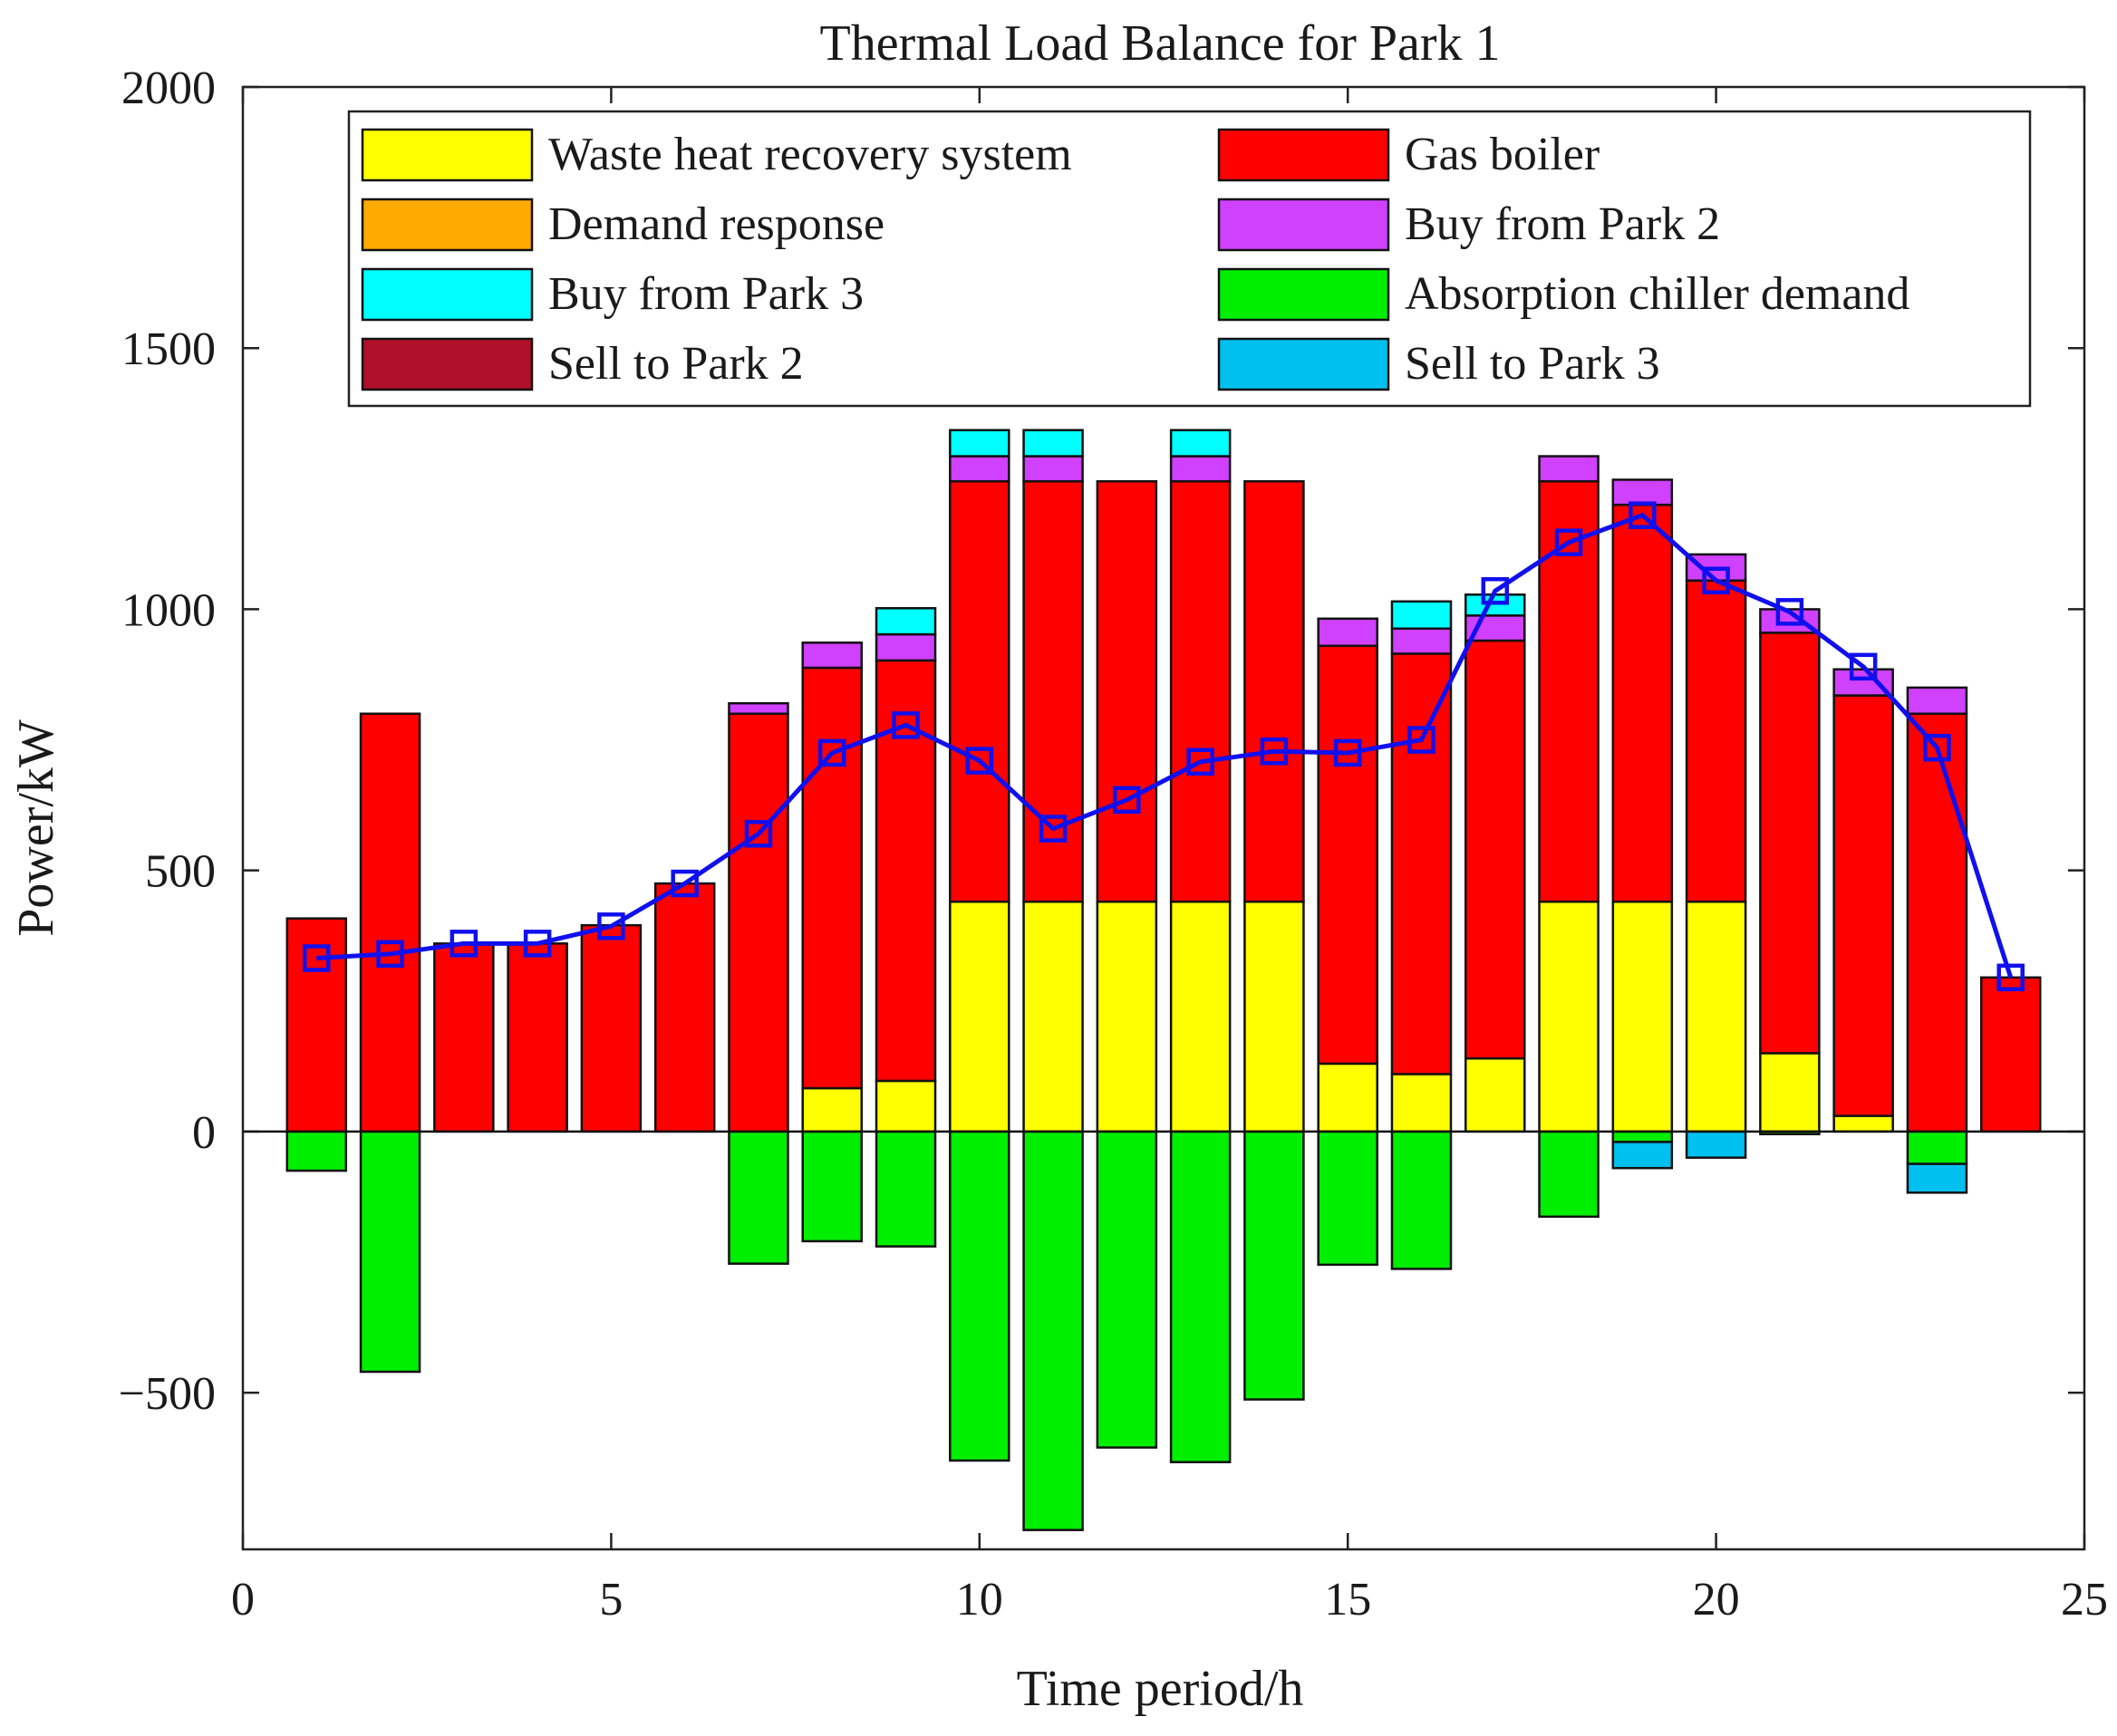 The image size is (2117, 1736). Describe the element at coordinates (706, 294) in the screenshot. I see `legend-label: Buy from Park 3` at that location.